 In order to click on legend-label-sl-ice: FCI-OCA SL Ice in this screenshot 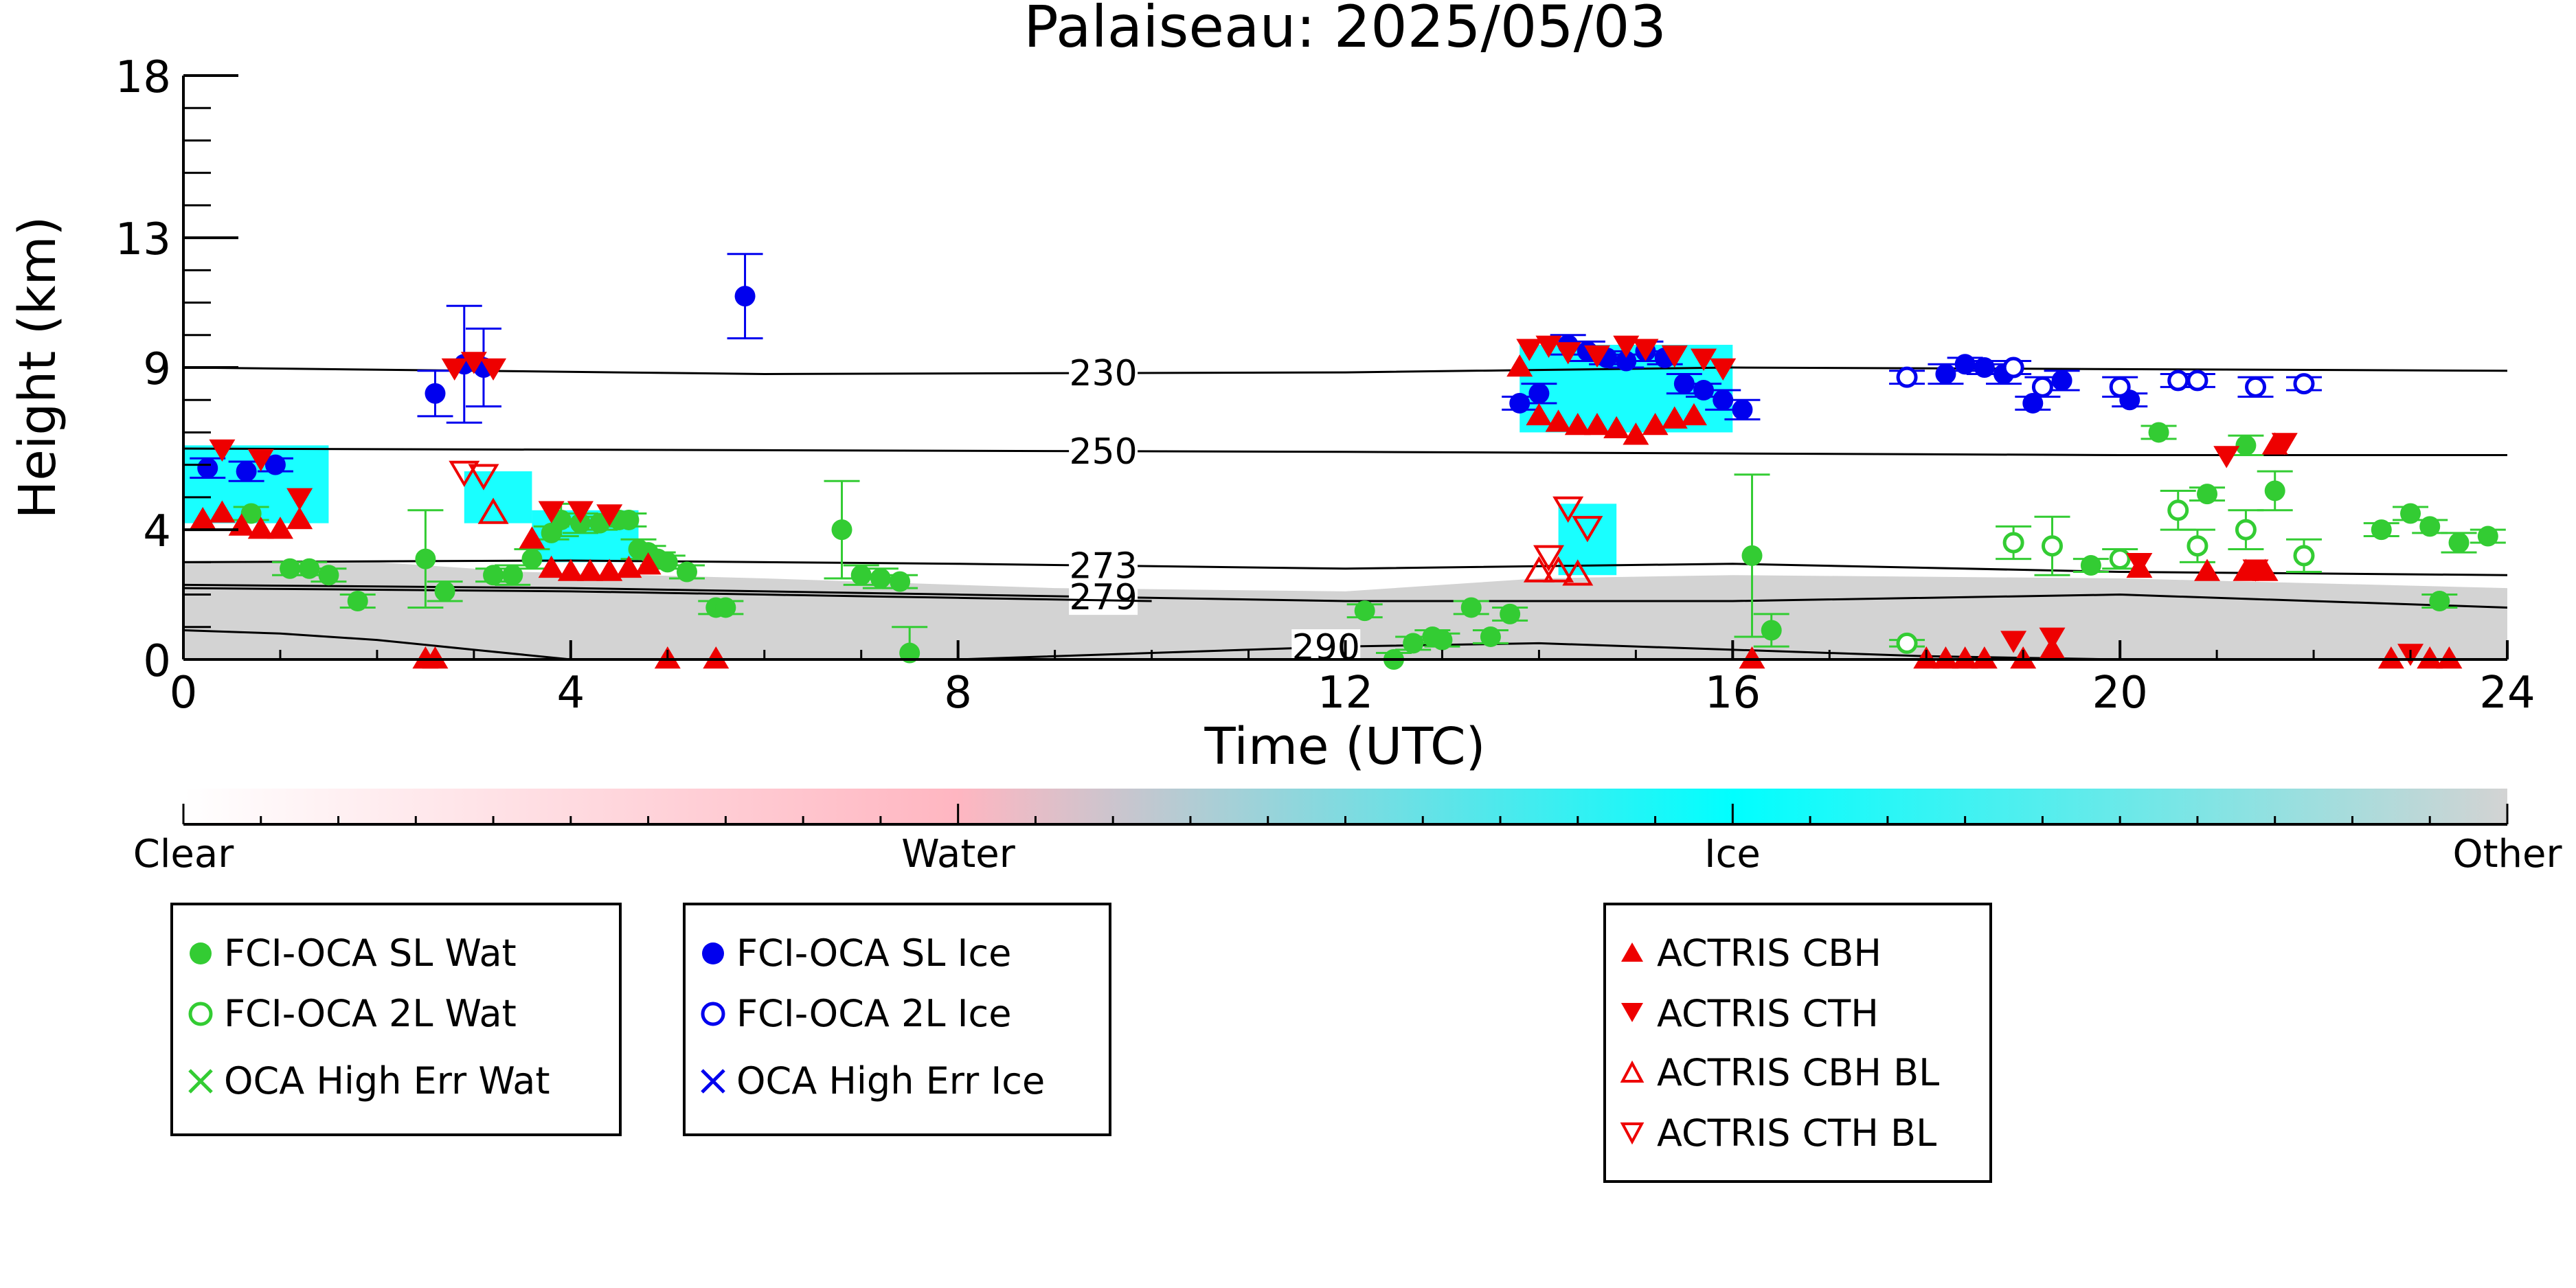, I will do `click(873, 953)`.